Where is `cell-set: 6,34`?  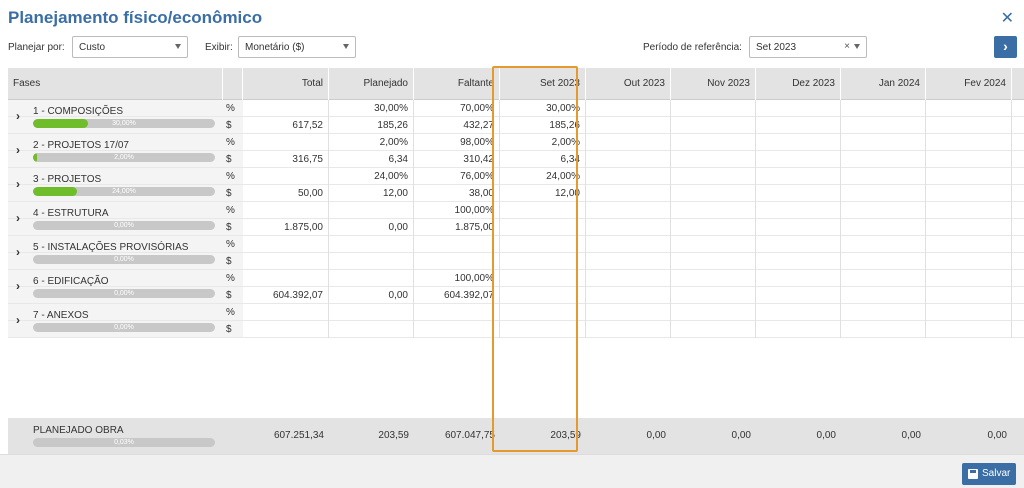
cell-set: 6,34 is located at coordinates (543, 159).